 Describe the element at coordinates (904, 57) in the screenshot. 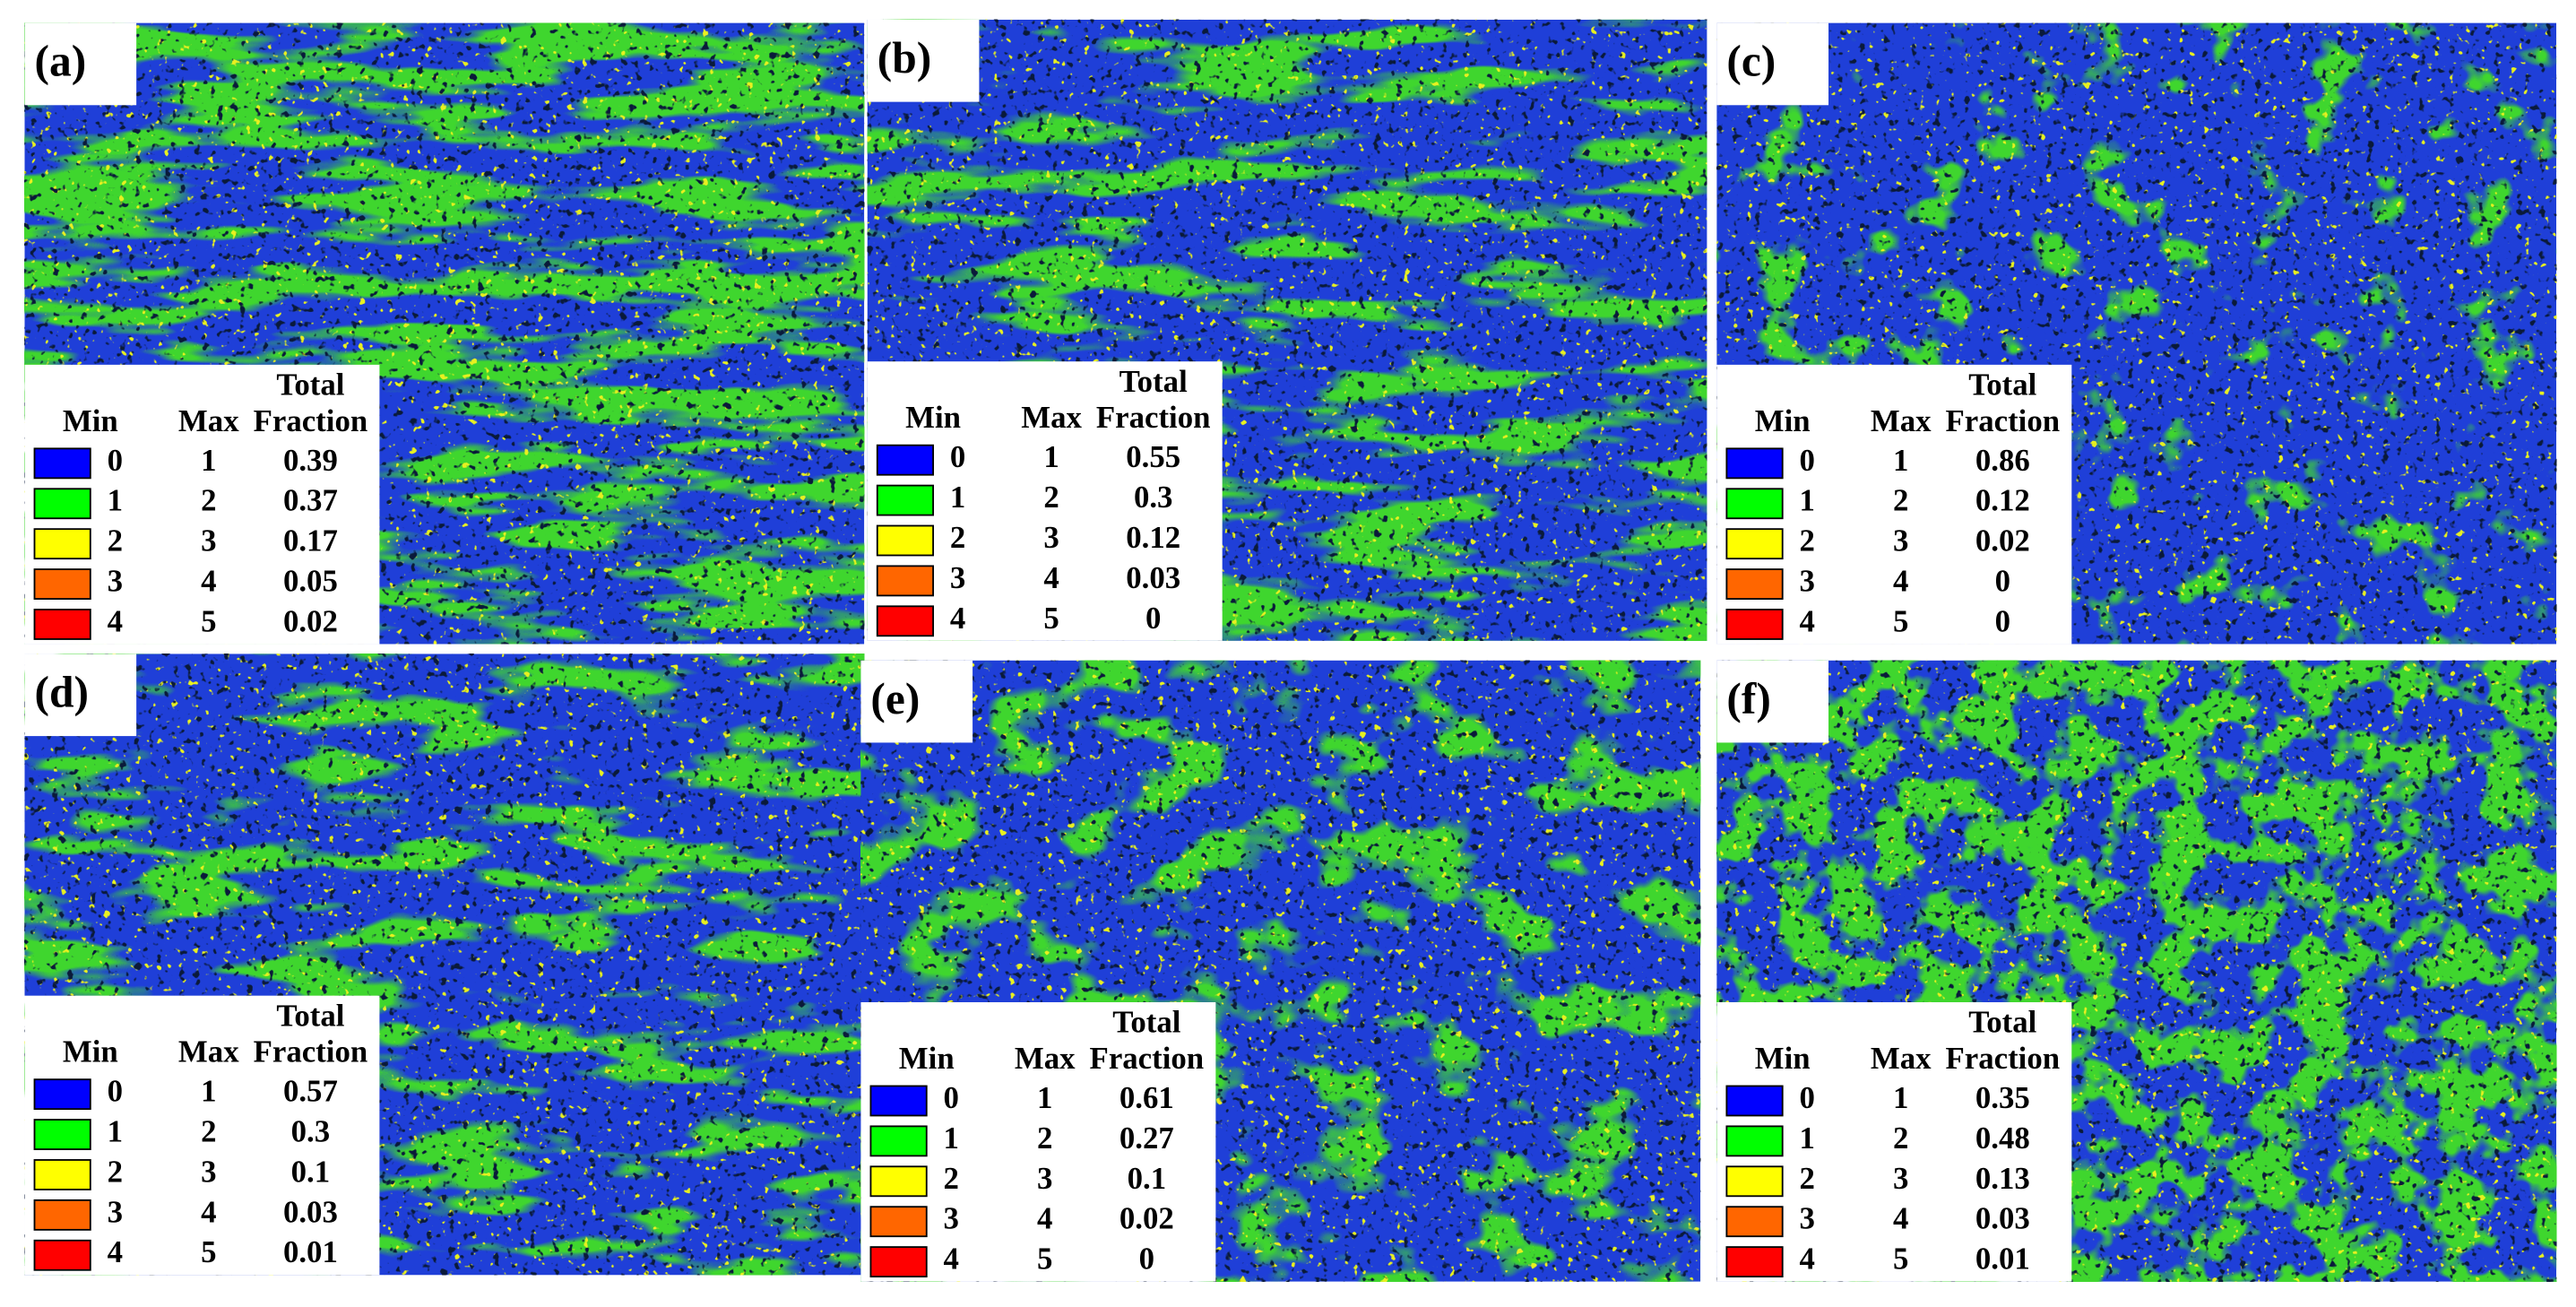

I see `panel-label: (b)` at that location.